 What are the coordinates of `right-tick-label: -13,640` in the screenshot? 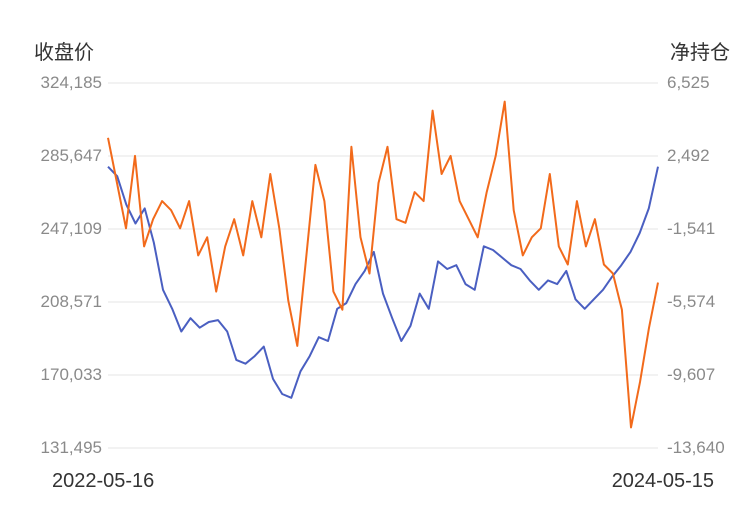 It's located at (696, 447).